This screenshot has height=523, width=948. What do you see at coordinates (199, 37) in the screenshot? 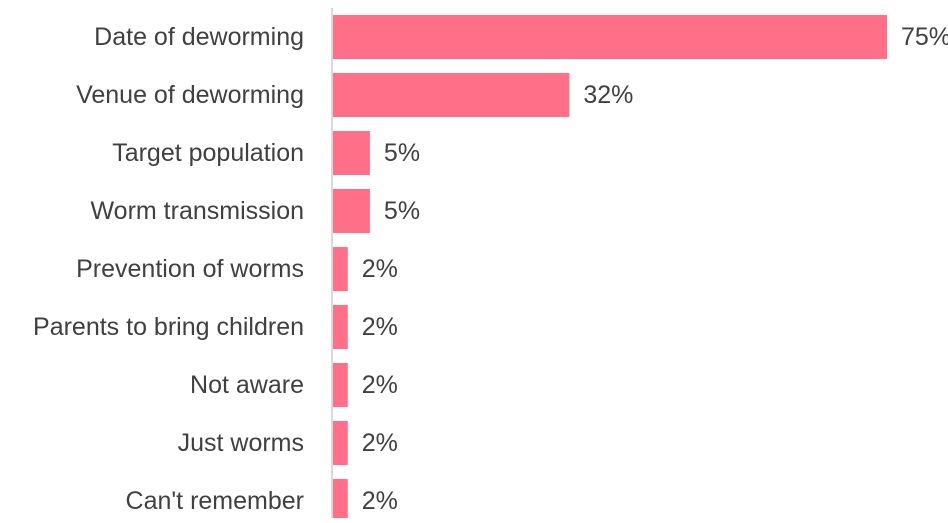
I see `category-label: Date of deworming` at bounding box center [199, 37].